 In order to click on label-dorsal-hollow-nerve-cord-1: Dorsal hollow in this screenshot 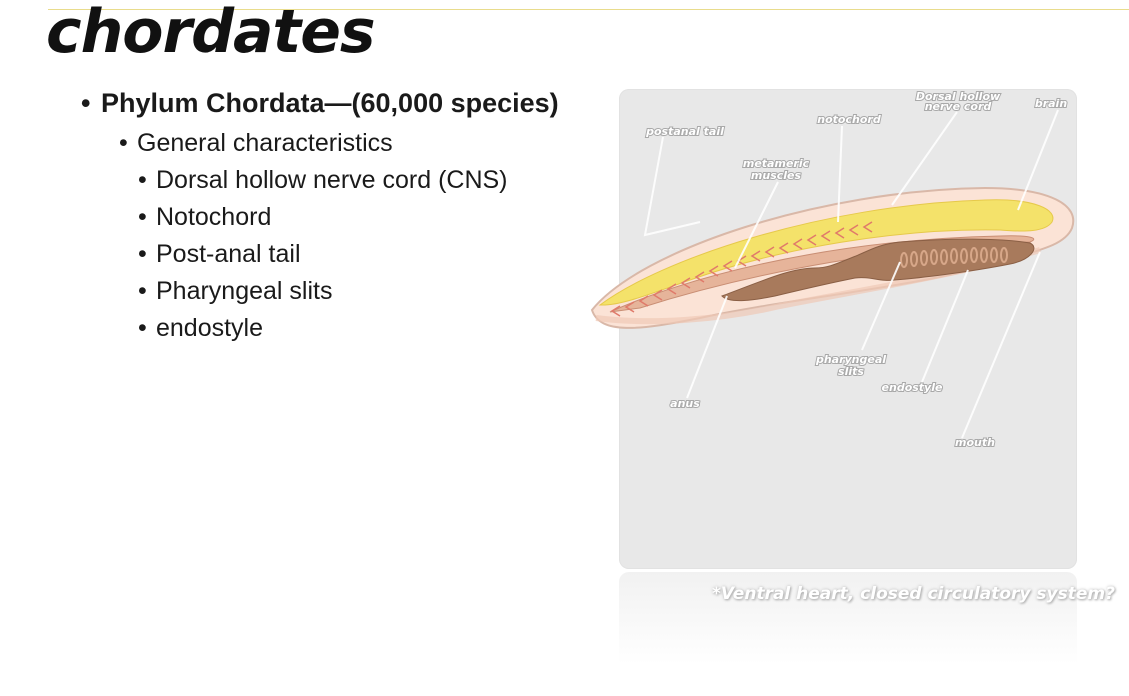, I will do `click(958, 96)`.